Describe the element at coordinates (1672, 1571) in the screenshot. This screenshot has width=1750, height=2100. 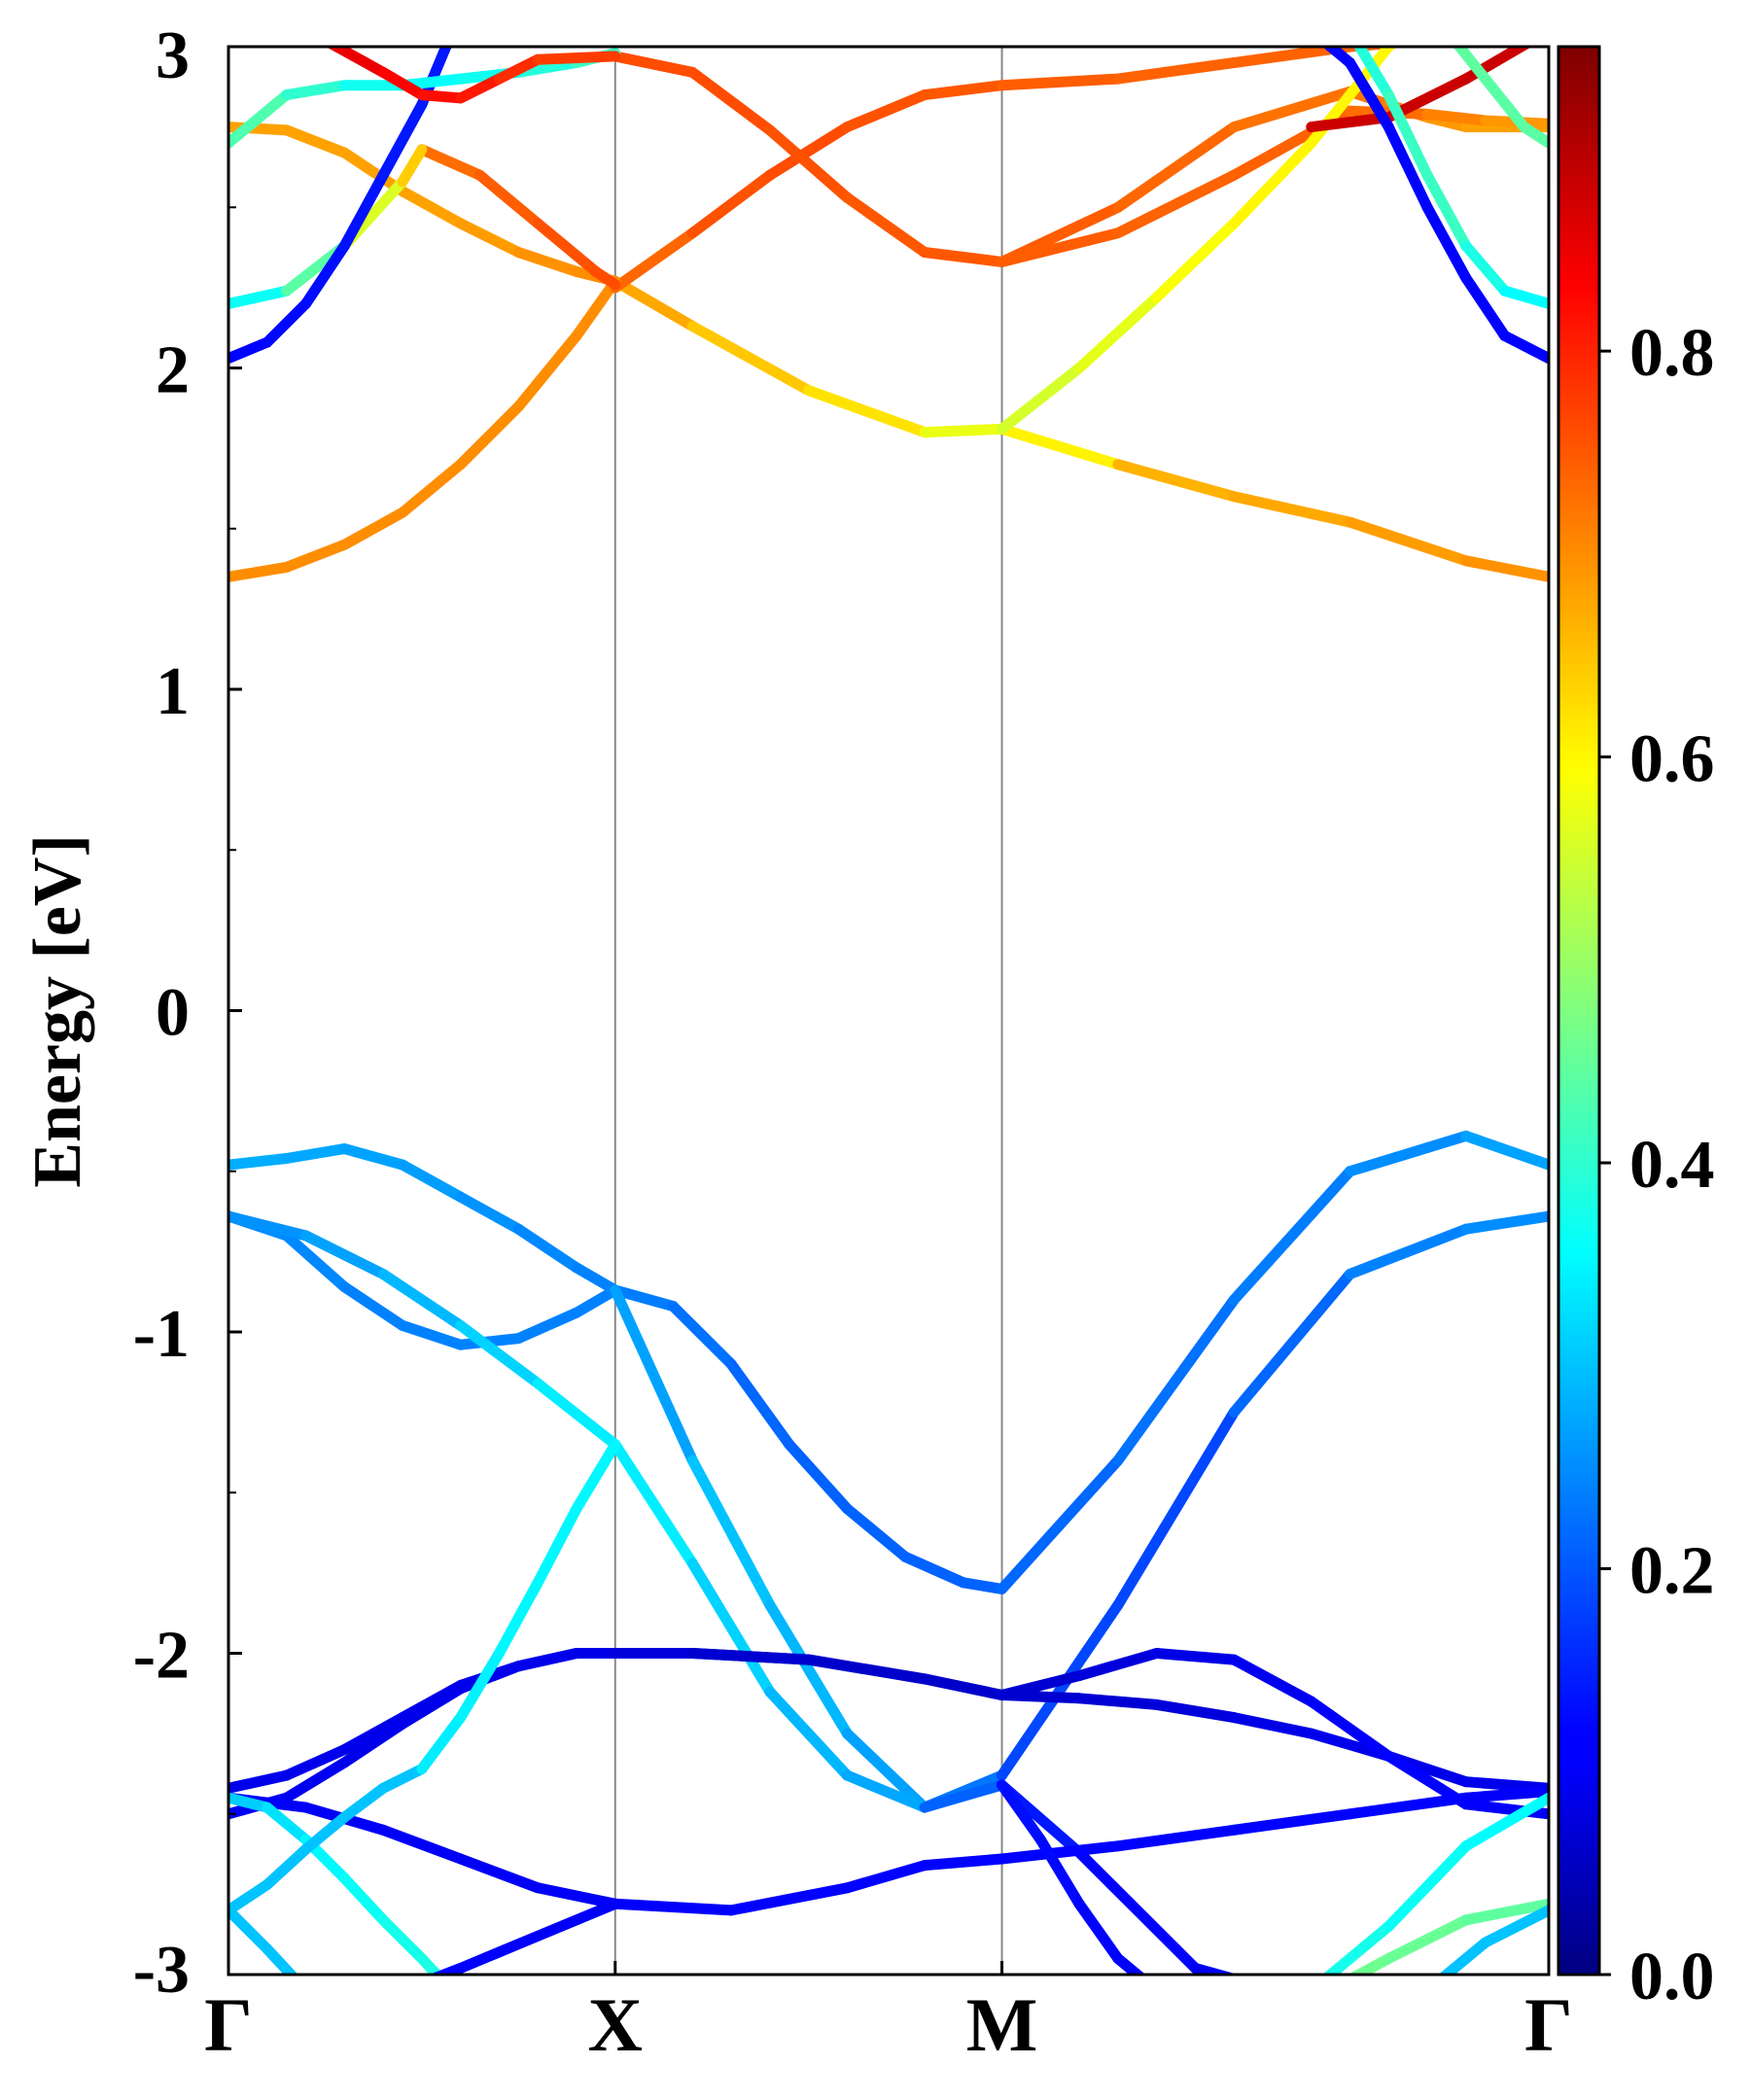
I see `colorbar-tick-label: 0.2` at that location.